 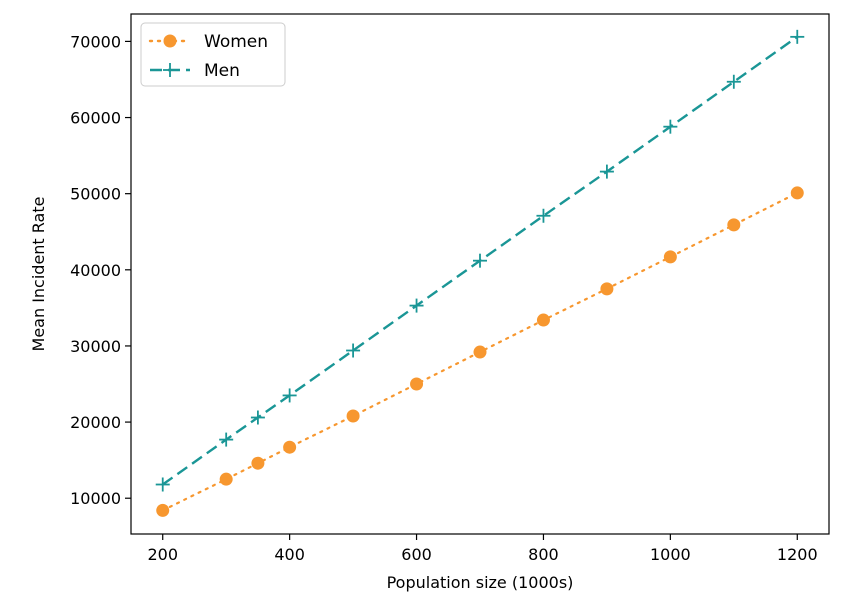 I want to click on x-axis-ticks: 200 400 600 800 1000 1200, so click(x=482, y=549).